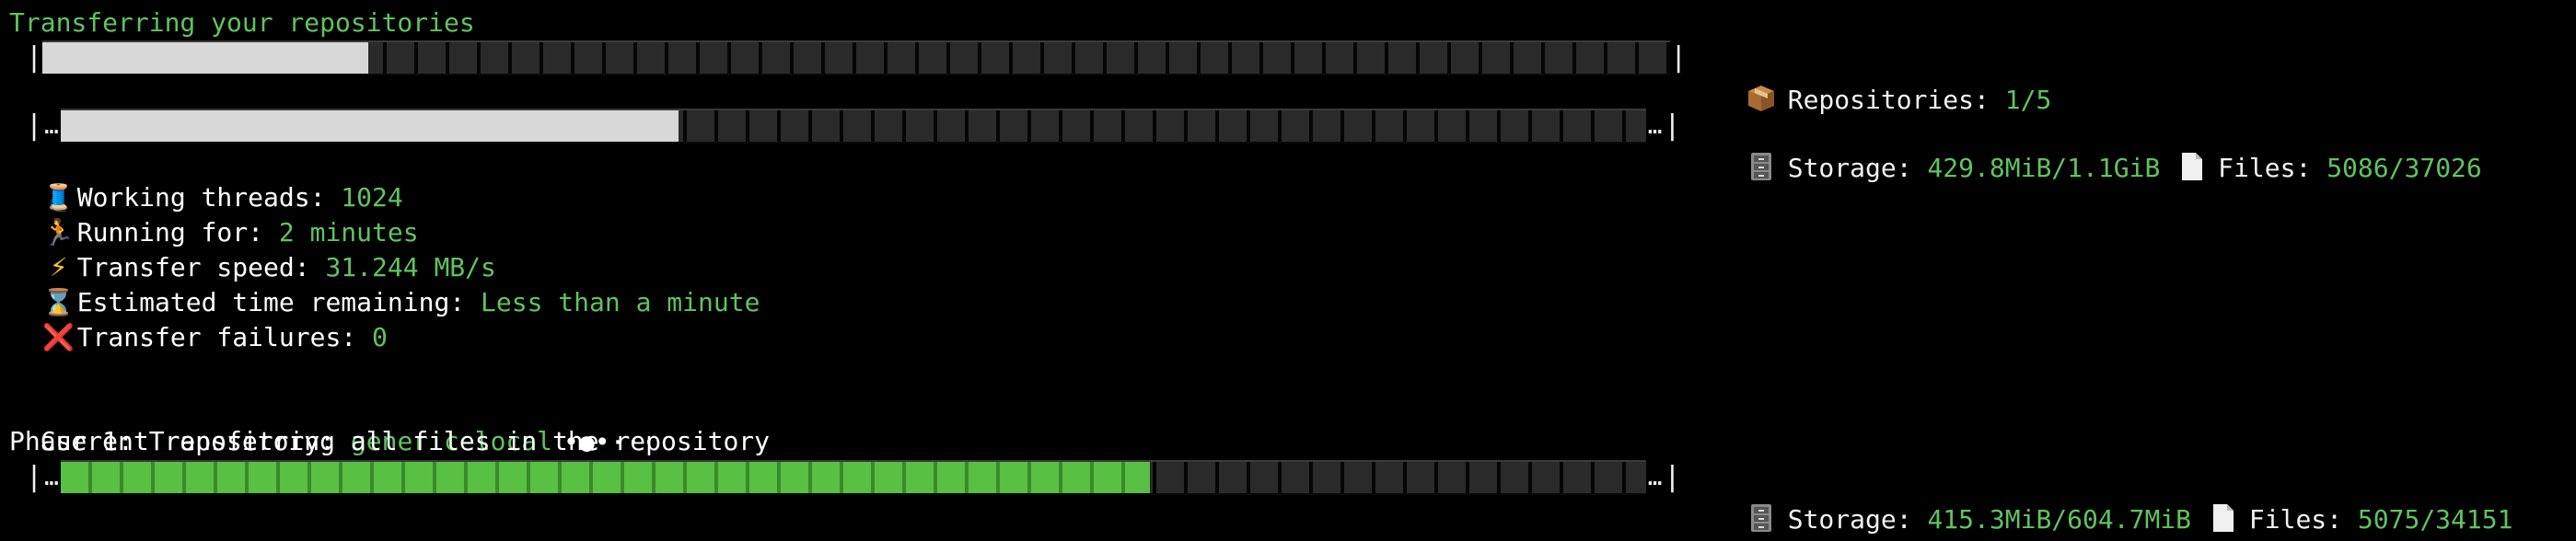 The width and height of the screenshot is (2576, 541). I want to click on repositories-label: Repositories:, so click(1896, 100).